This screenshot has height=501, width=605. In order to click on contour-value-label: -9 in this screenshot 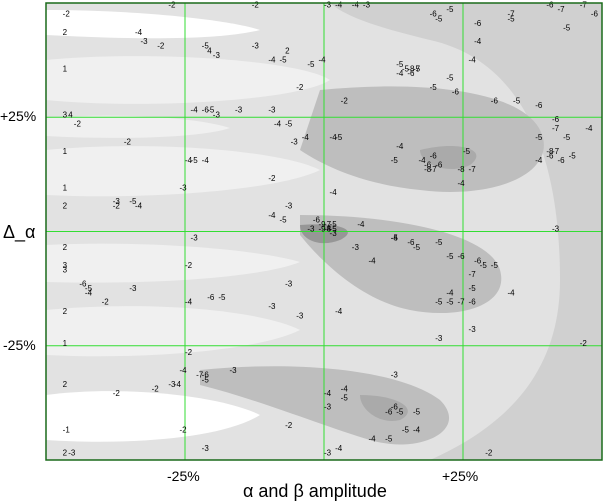, I will do `click(322, 229)`.